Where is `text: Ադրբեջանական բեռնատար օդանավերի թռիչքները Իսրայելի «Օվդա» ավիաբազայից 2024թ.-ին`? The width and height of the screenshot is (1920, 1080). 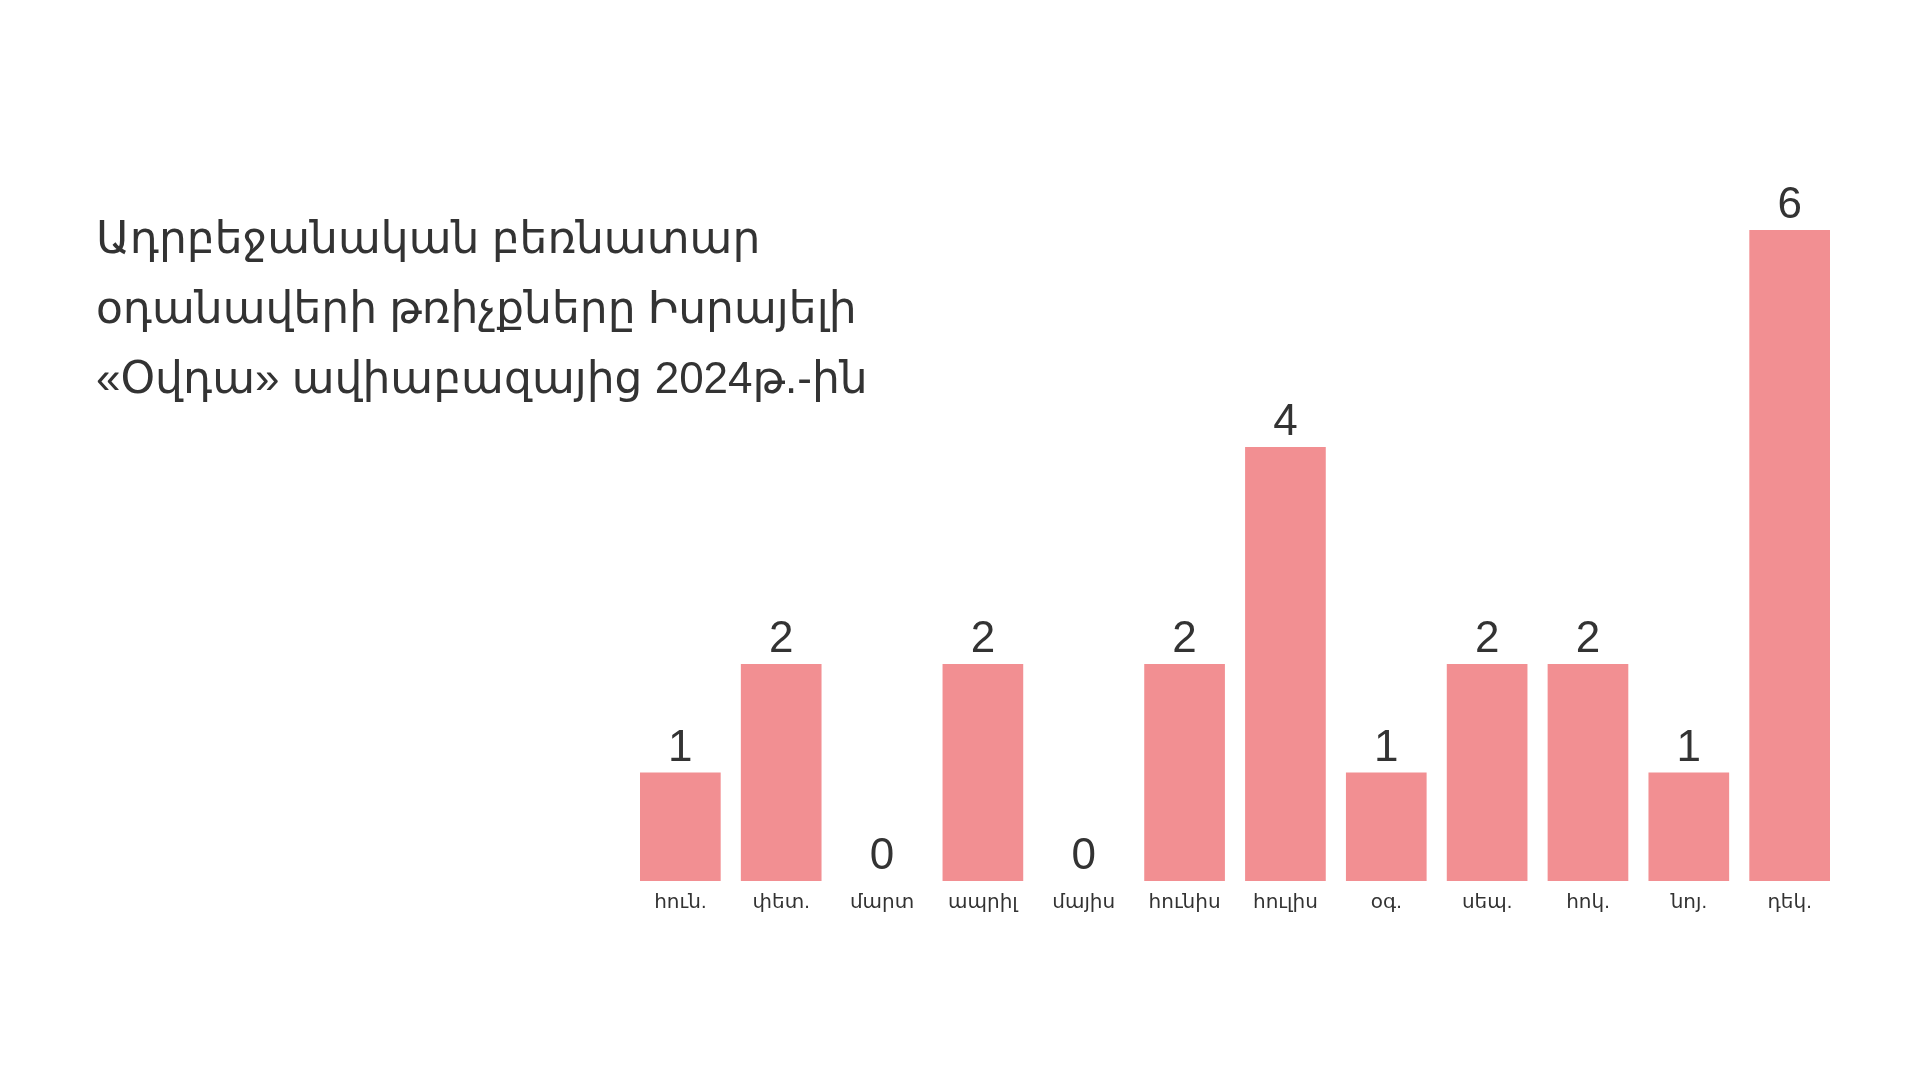 text: Ադրբեջանական բեռնատար օդանավերի թռիչքները Իսրայելի «Օվդա» ավիաբազայից 2024թ.-ին is located at coordinates (482, 307).